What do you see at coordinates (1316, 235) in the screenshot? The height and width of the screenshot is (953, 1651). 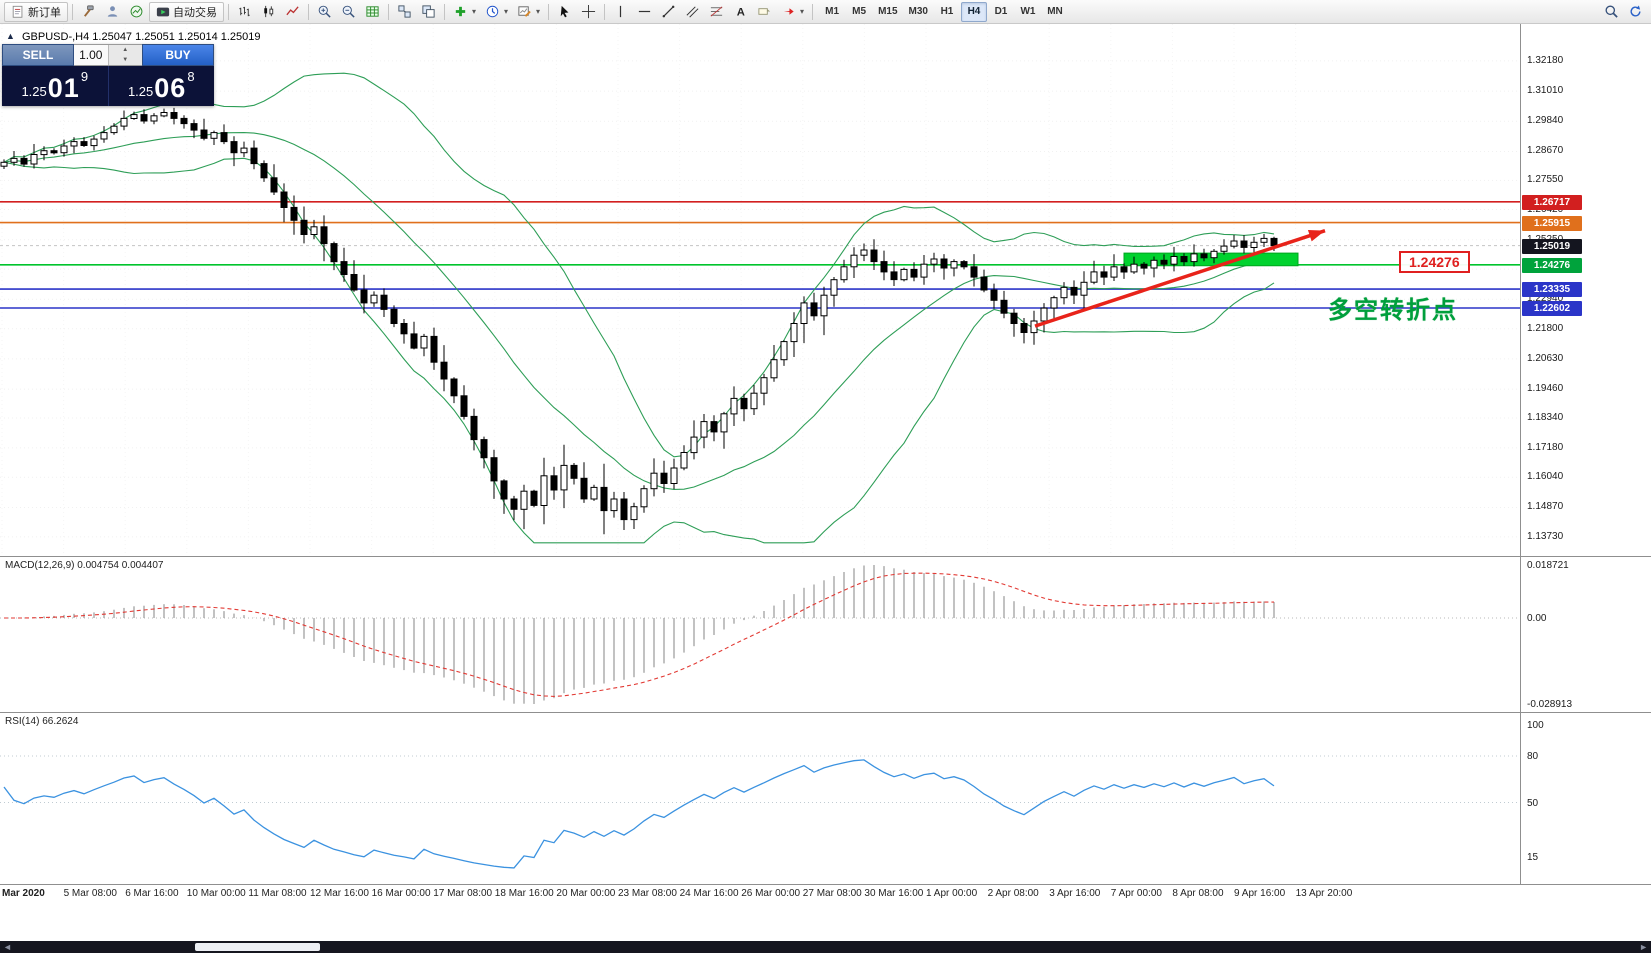 I see `trend-arrow-head` at bounding box center [1316, 235].